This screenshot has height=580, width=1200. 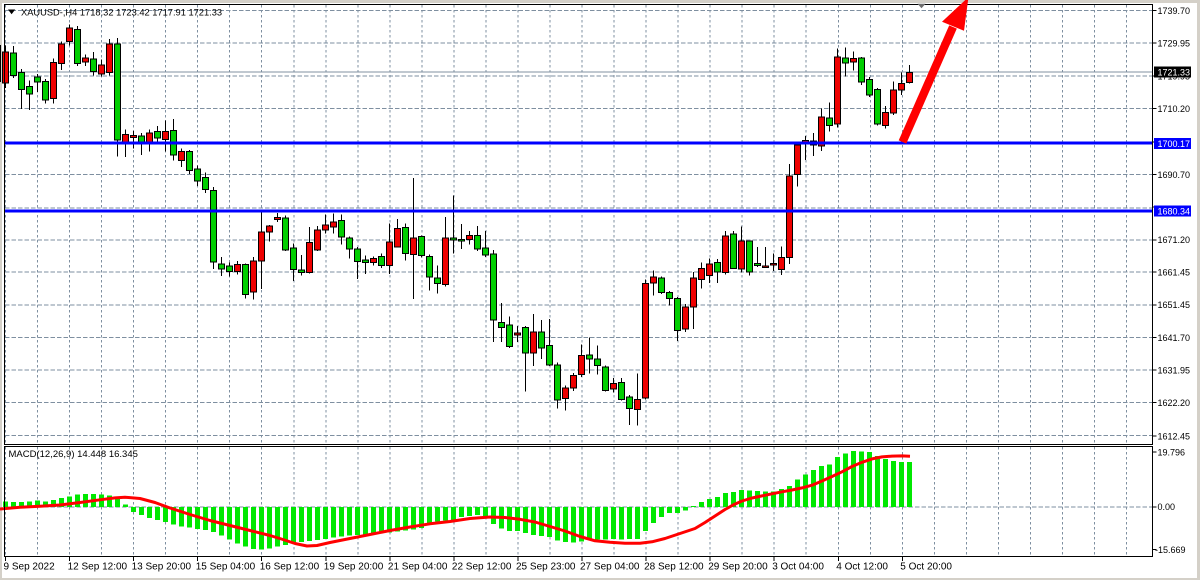 What do you see at coordinates (418, 567) in the screenshot?
I see `svg-text: 21 Sep 04:00` at bounding box center [418, 567].